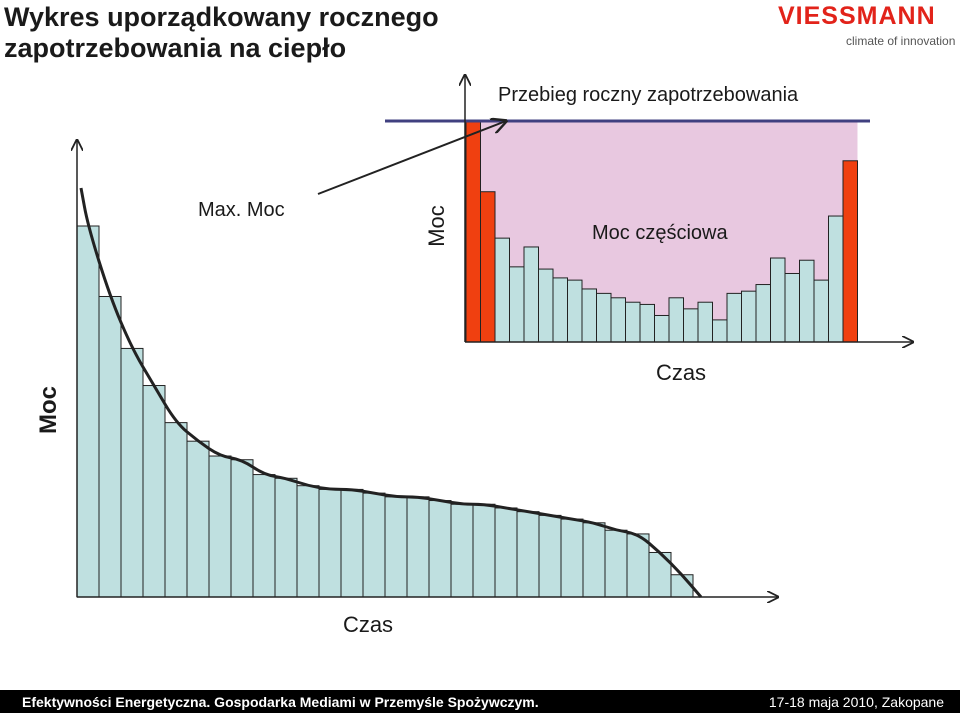 Image resolution: width=960 pixels, height=713 pixels. Describe the element at coordinates (857, 16) in the screenshot. I see `logo-wordmark: VIESSMANN` at that location.